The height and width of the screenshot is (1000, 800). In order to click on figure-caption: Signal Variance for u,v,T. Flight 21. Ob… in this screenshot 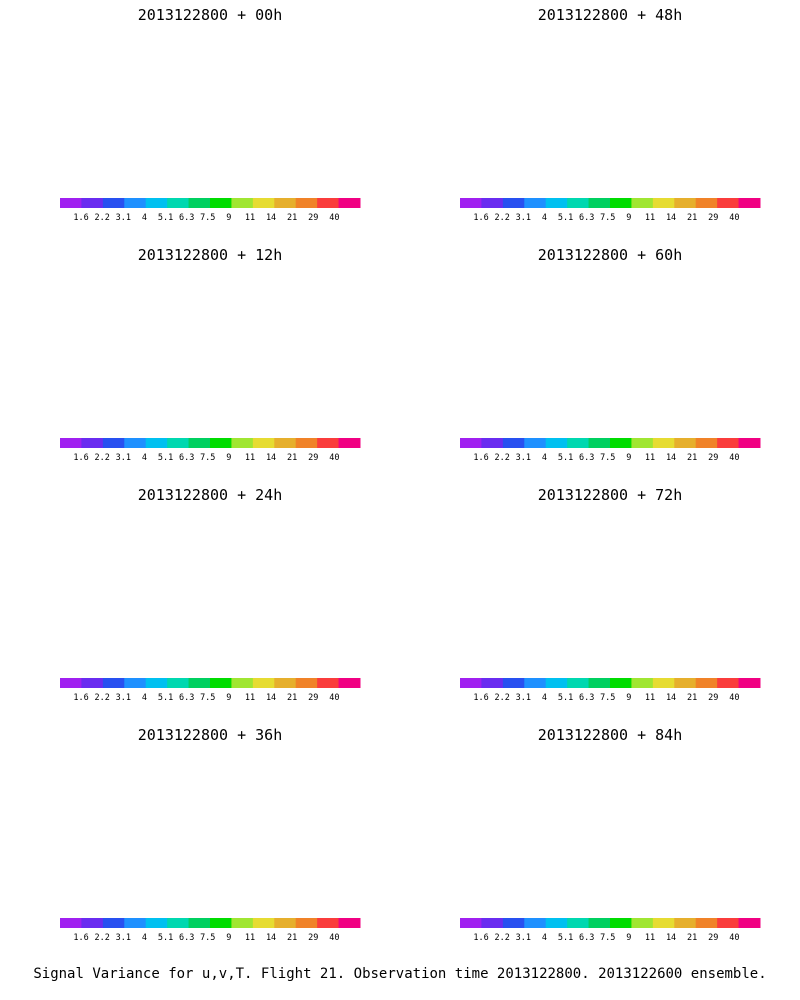, I will do `click(400, 974)`.